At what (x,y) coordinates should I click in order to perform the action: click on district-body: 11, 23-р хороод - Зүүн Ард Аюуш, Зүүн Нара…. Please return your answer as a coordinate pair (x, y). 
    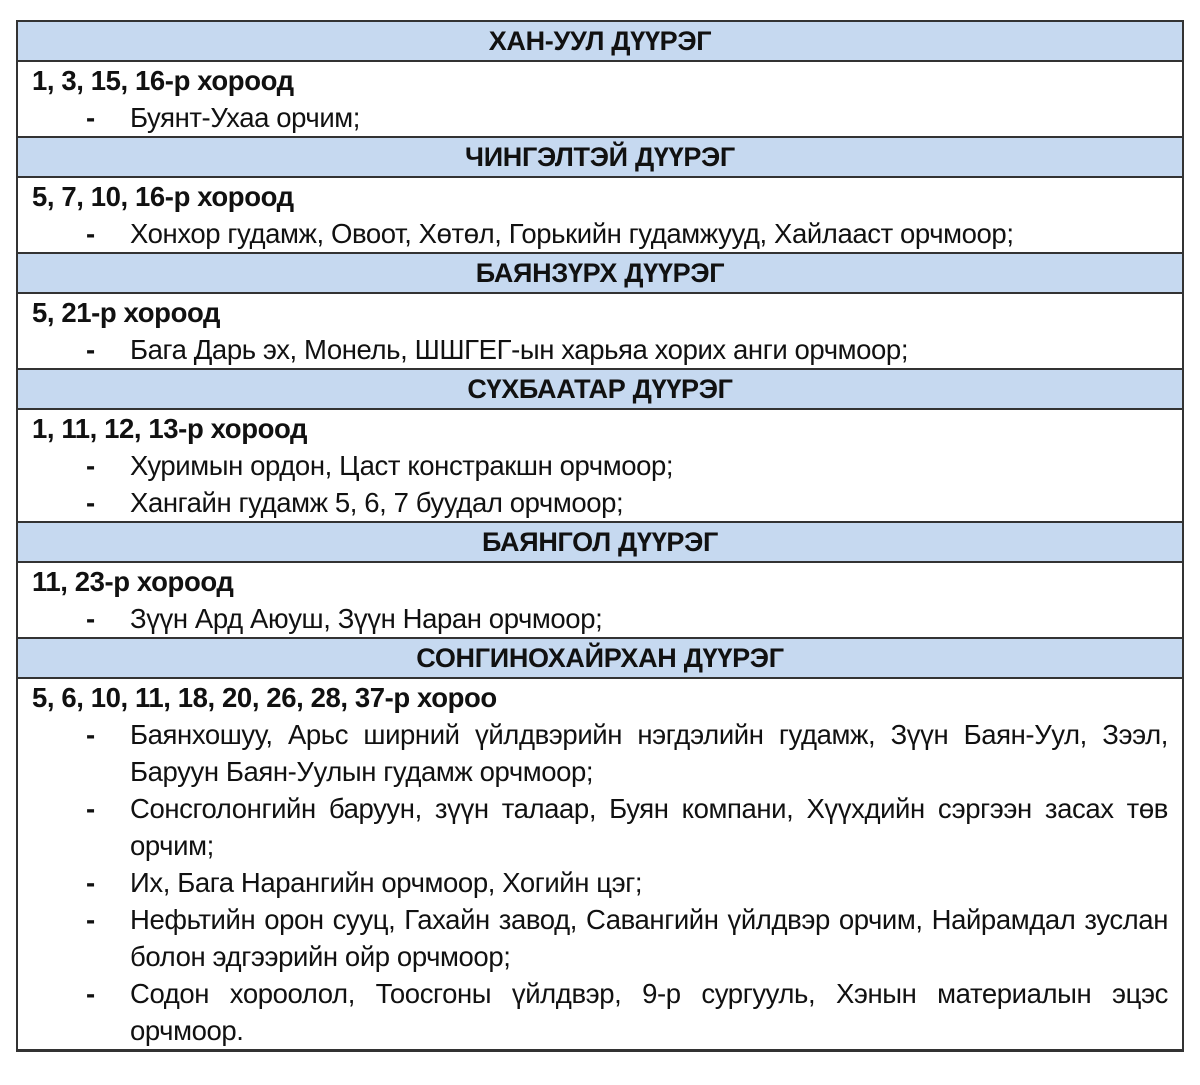
    Looking at the image, I should click on (600, 601).